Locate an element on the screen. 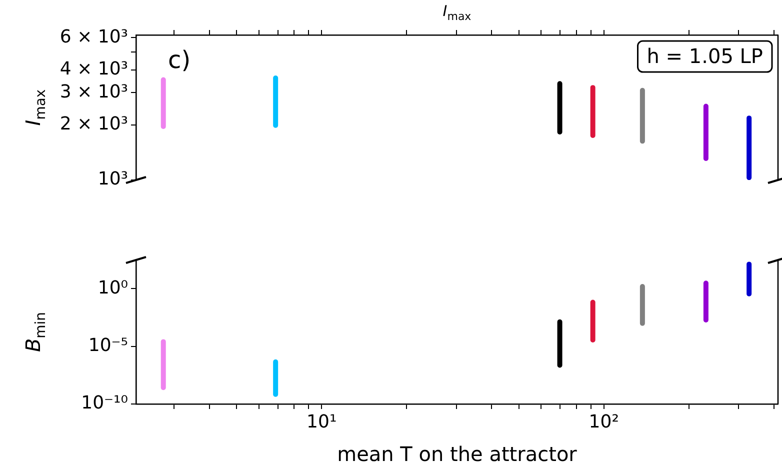  y-tick-label: 4 × 10³ is located at coordinates (94, 69).